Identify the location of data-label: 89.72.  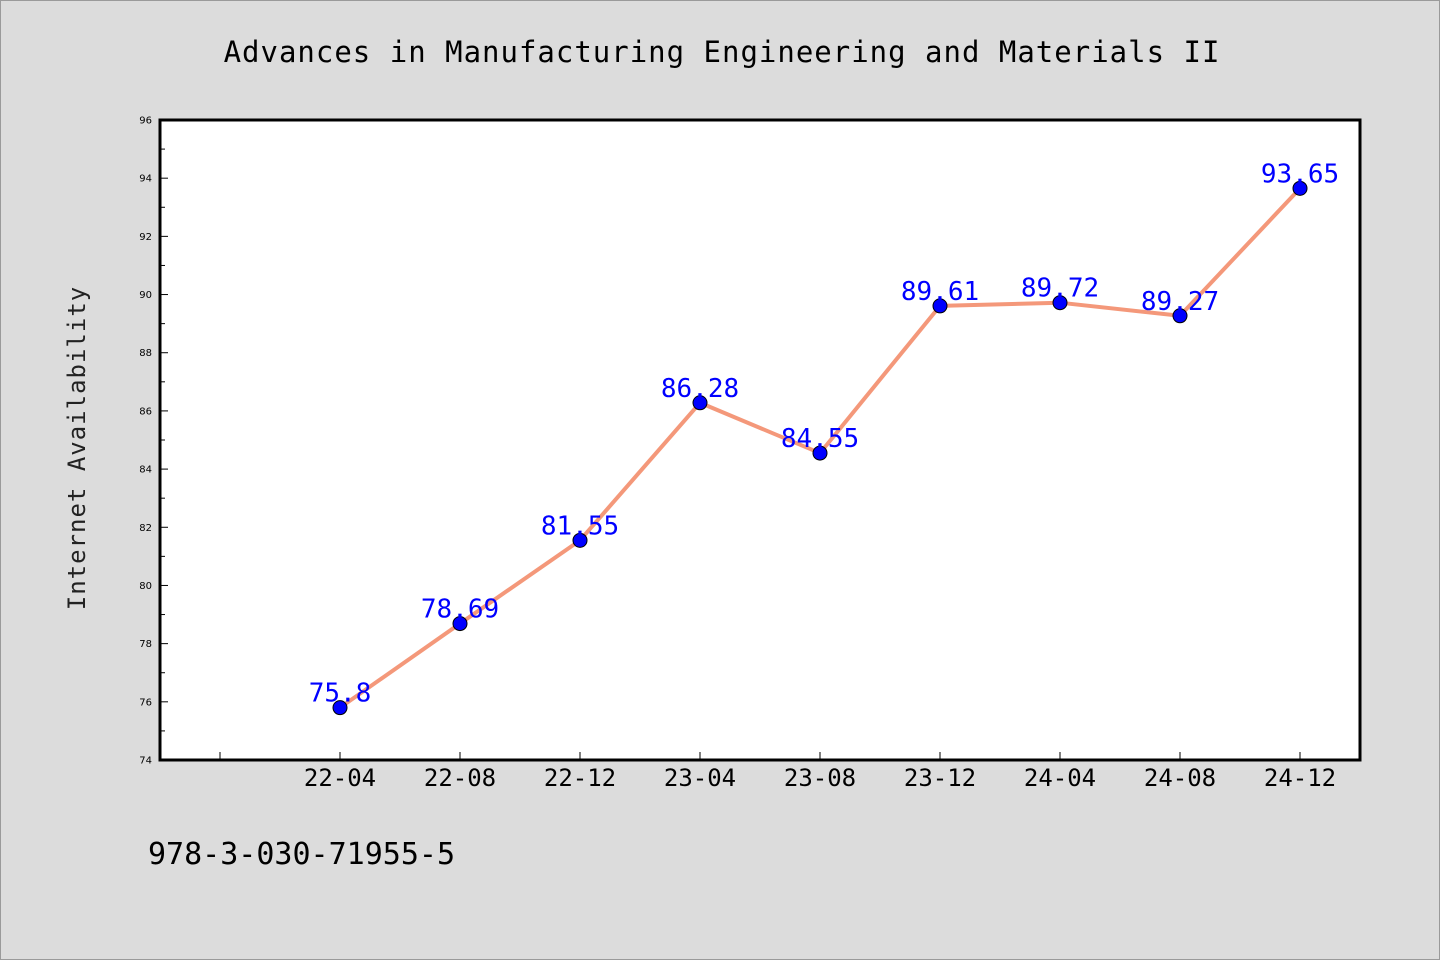
(1060, 289).